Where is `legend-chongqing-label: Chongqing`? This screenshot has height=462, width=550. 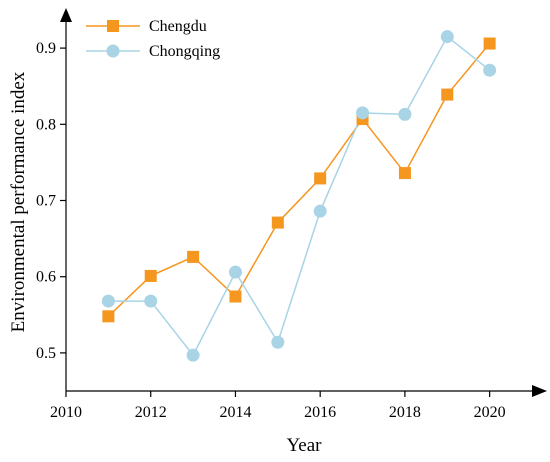 legend-chongqing-label: Chongqing is located at coordinates (184, 51).